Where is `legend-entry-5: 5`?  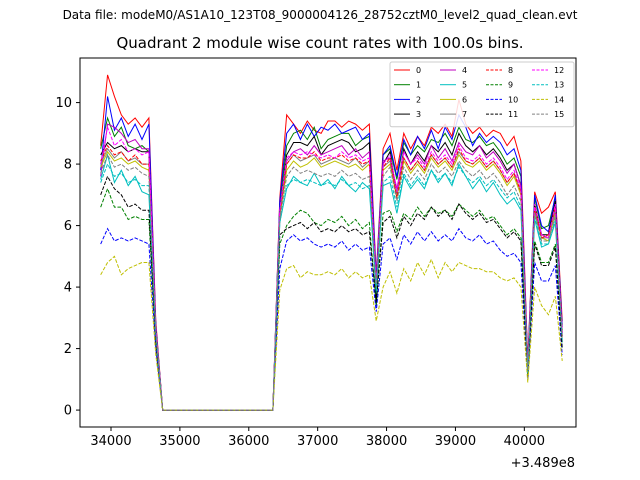
legend-entry-5: 5 is located at coordinates (453, 85).